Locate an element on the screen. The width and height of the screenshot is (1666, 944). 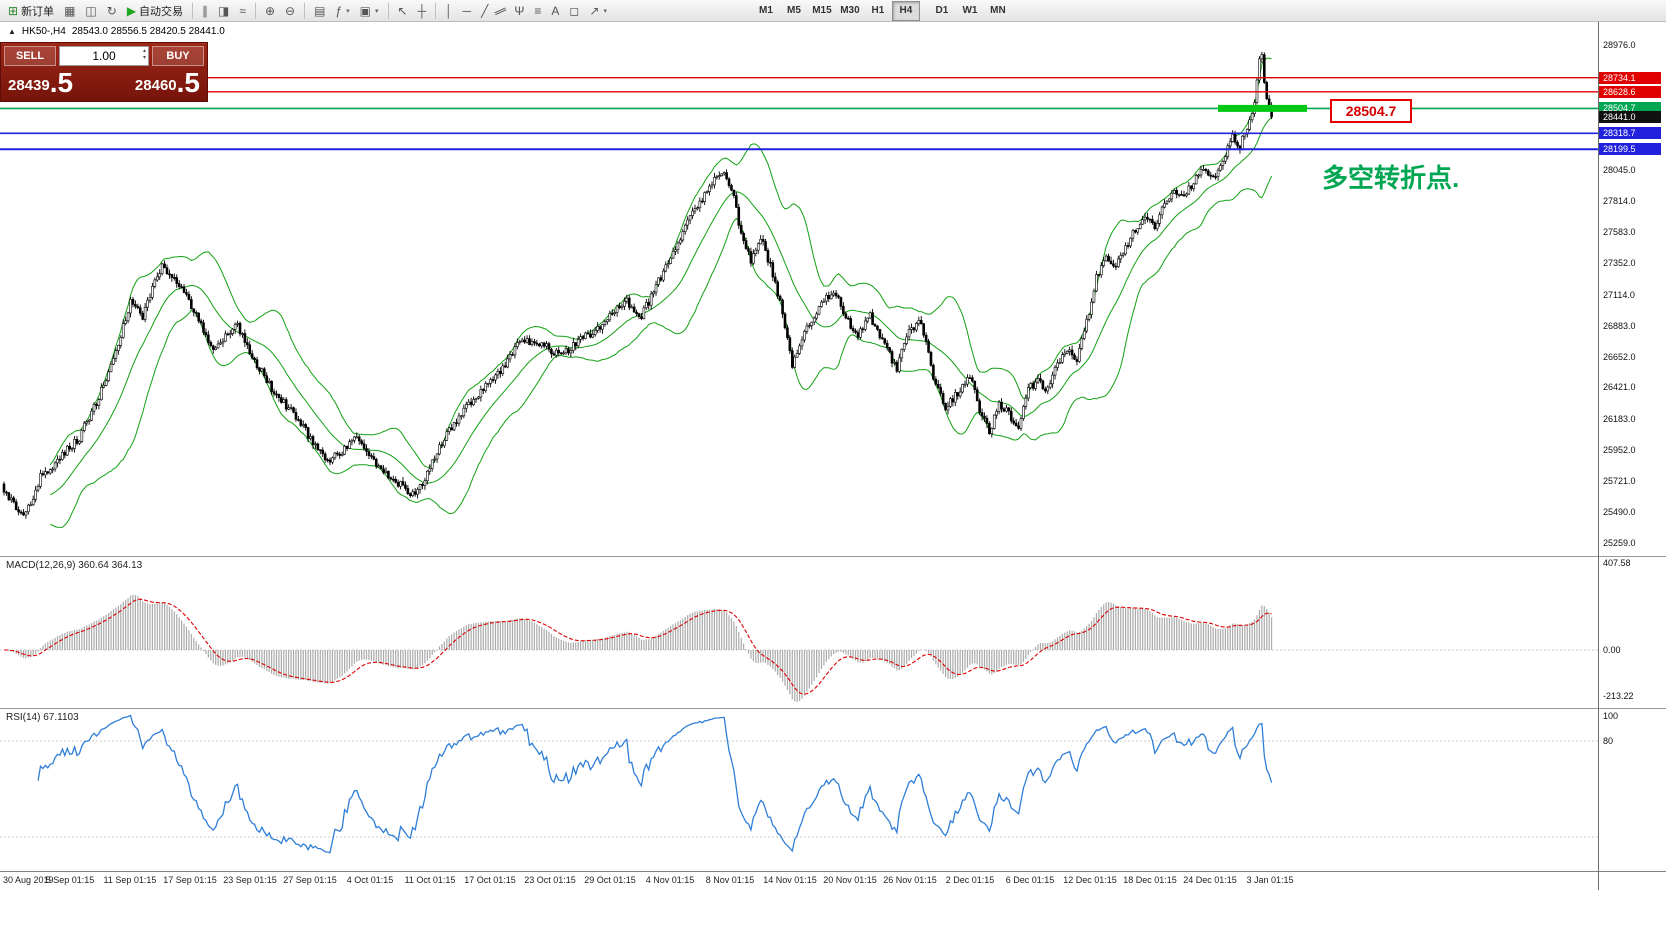
price-scale-label: 27352.0 is located at coordinates (1619, 262).